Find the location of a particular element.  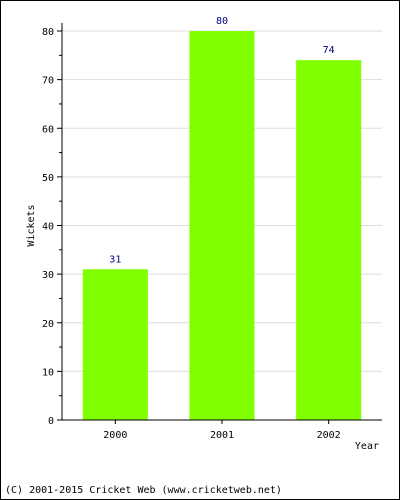

x-tick-label-2002: 2002 is located at coordinates (329, 435).